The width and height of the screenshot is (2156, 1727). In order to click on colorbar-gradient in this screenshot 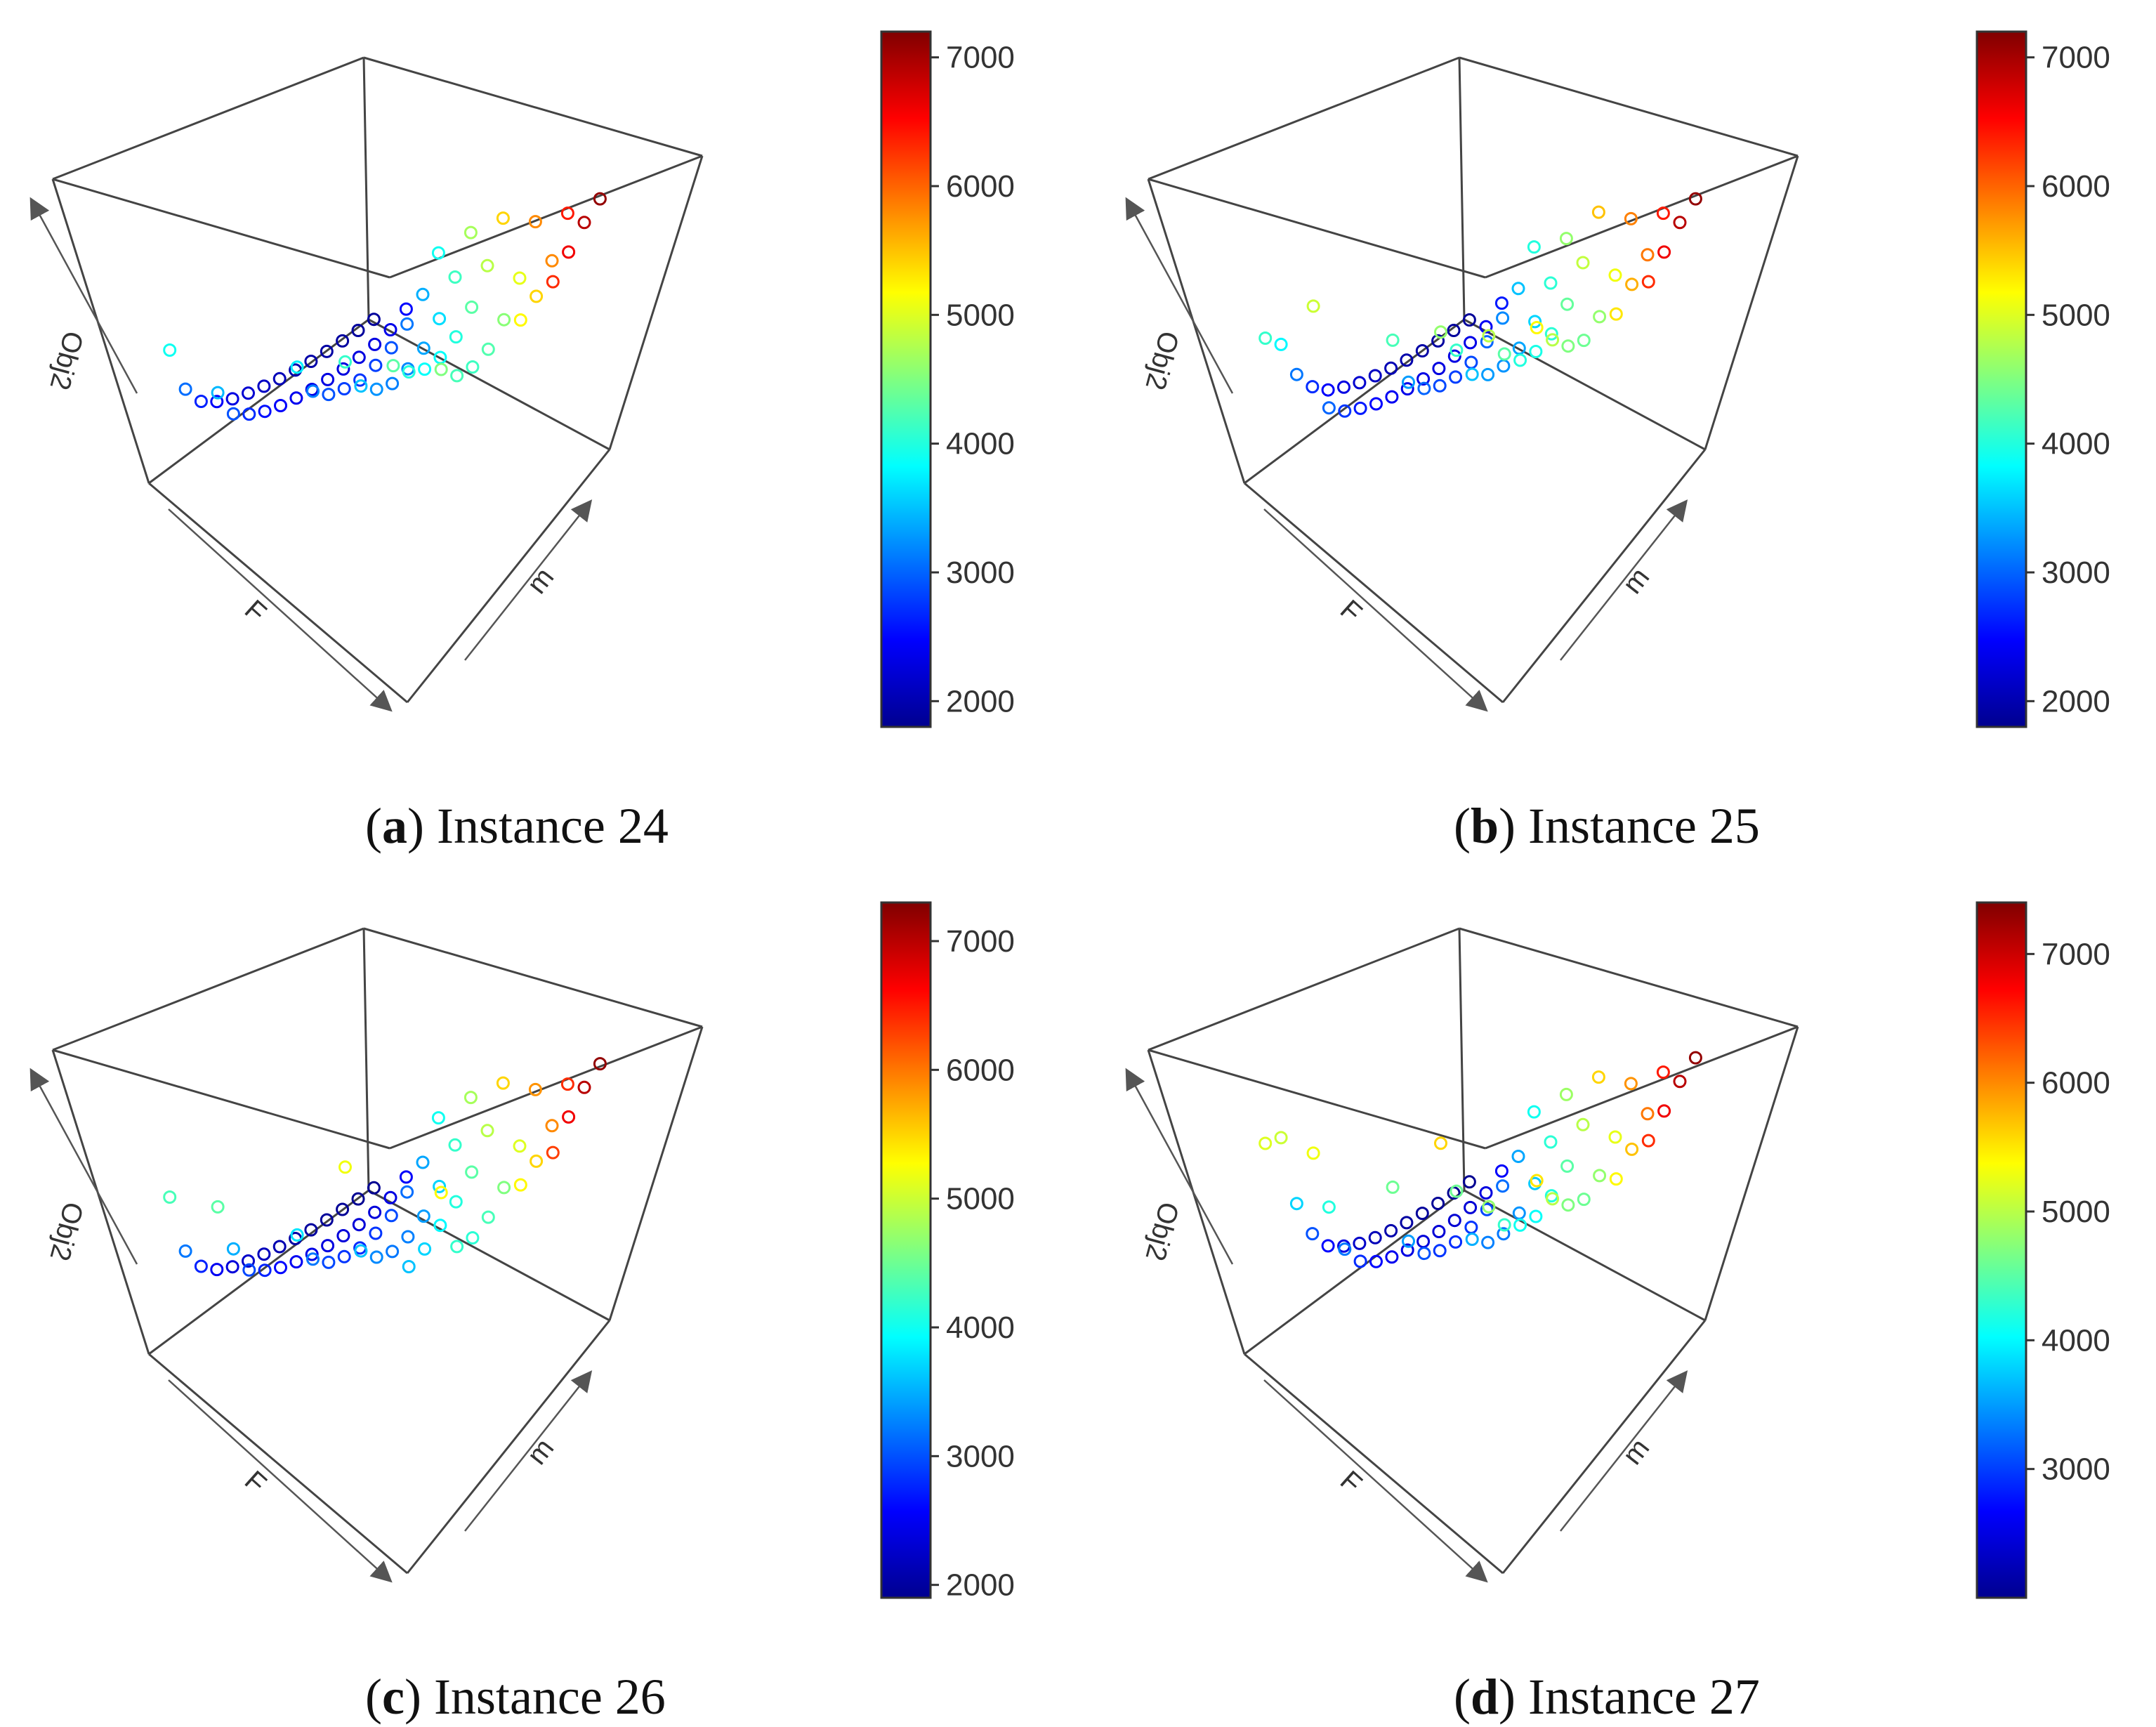, I will do `click(2001, 379)`.